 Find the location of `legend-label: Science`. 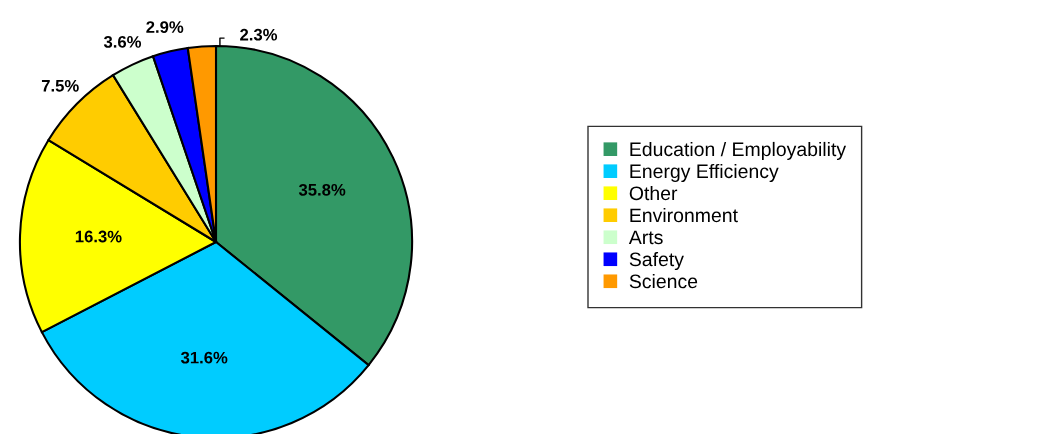

legend-label: Science is located at coordinates (663, 281).